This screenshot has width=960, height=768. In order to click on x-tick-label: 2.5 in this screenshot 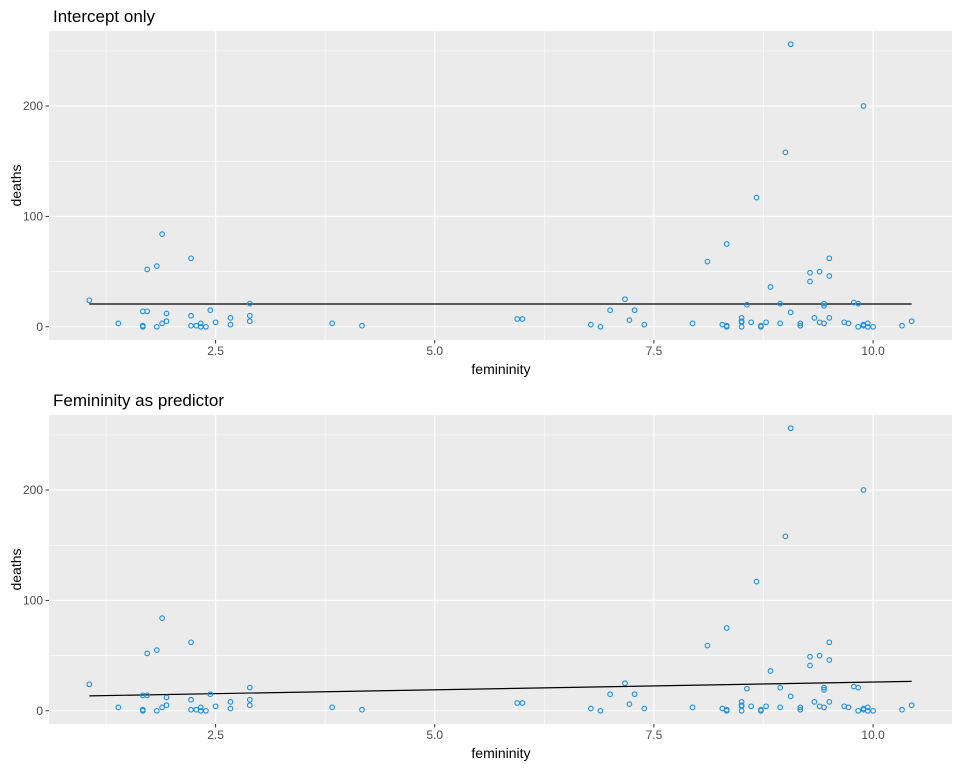, I will do `click(215, 351)`.